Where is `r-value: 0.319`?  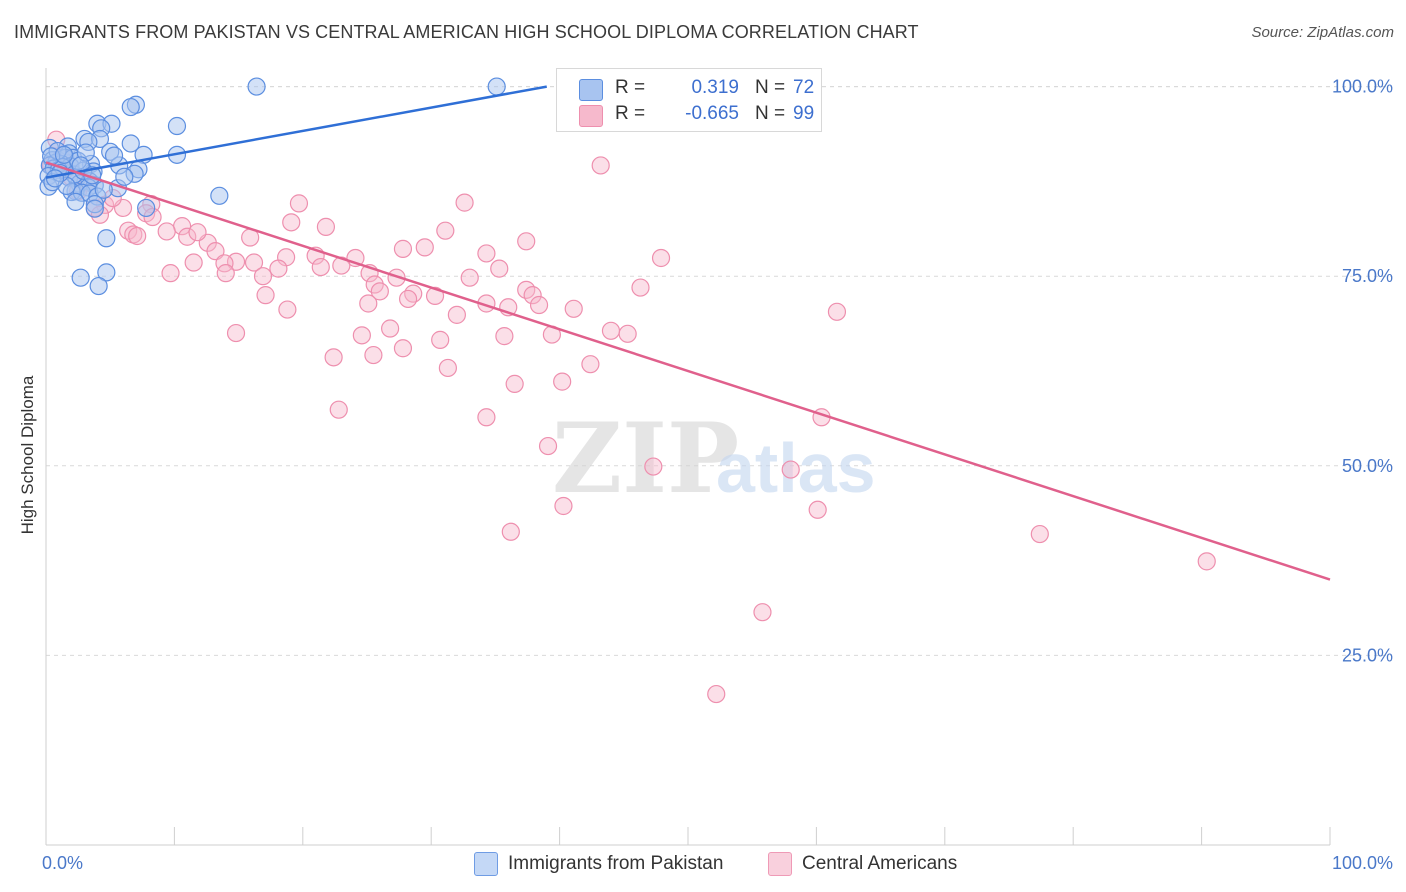
r-value: 0.319 is located at coordinates (715, 87).